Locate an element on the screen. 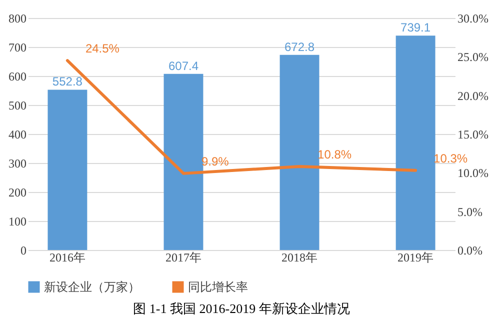 Image resolution: width=498 pixels, height=320 pixels. y-tick-label: 0 is located at coordinates (23, 251).